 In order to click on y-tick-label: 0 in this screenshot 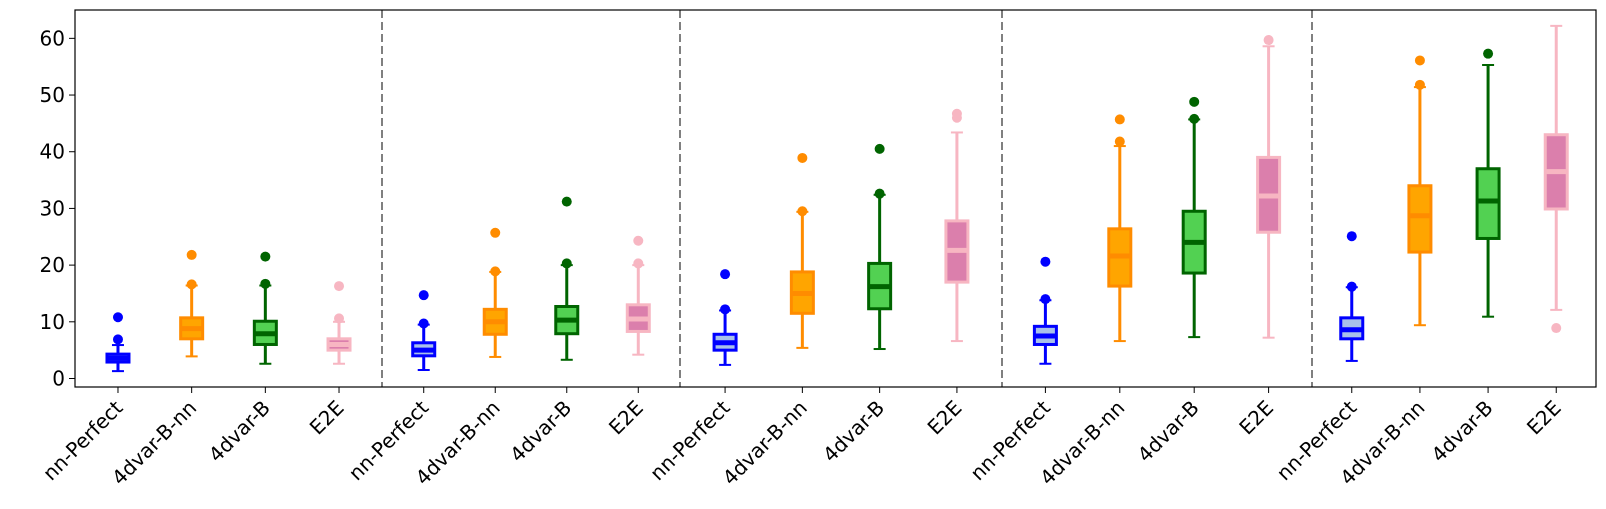, I will do `click(58, 378)`.